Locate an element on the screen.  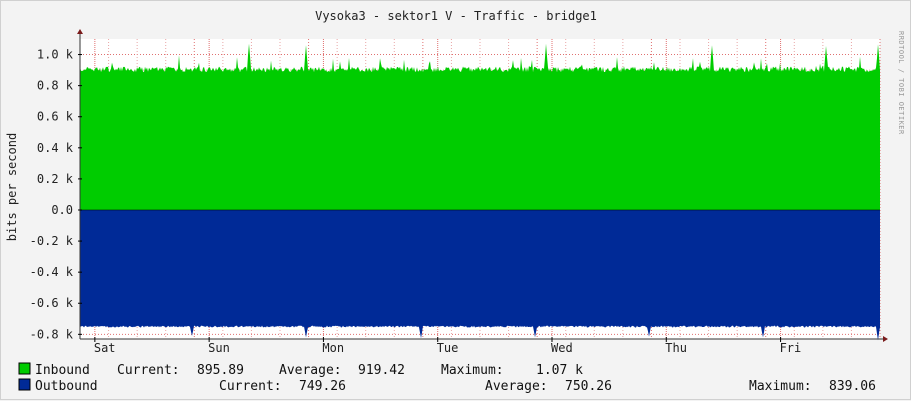
y-tick-label: -0.8 k is located at coordinates (52, 334).